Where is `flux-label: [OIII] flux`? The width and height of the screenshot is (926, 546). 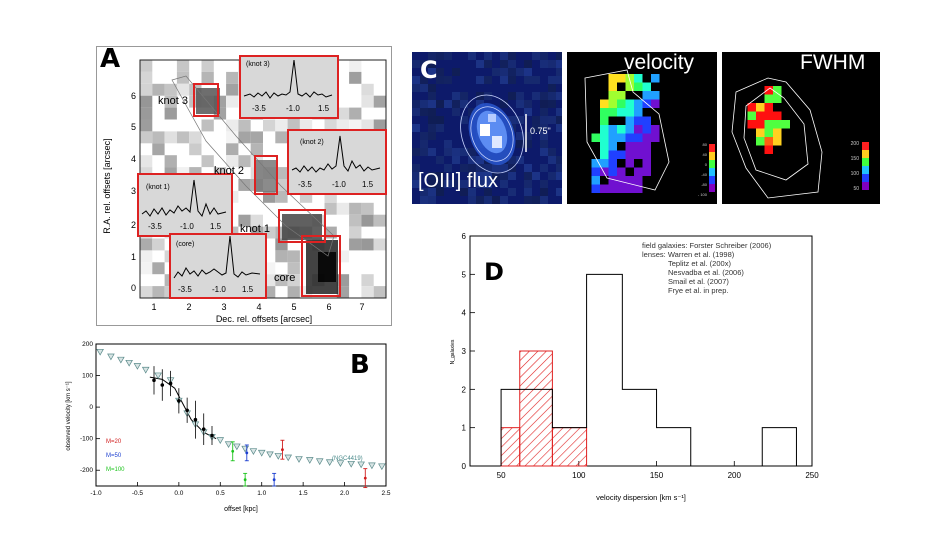
flux-label: [OIII] flux is located at coordinates (458, 181).